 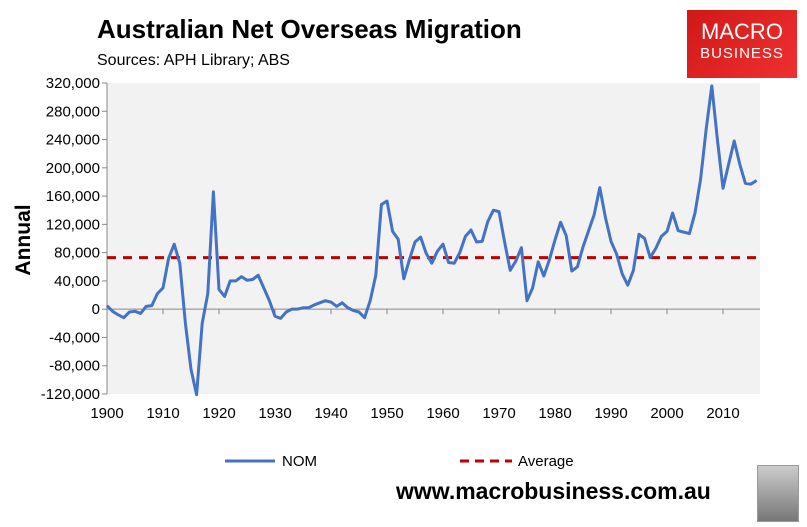 I want to click on legend-nom-label: NOM, so click(x=299, y=461).